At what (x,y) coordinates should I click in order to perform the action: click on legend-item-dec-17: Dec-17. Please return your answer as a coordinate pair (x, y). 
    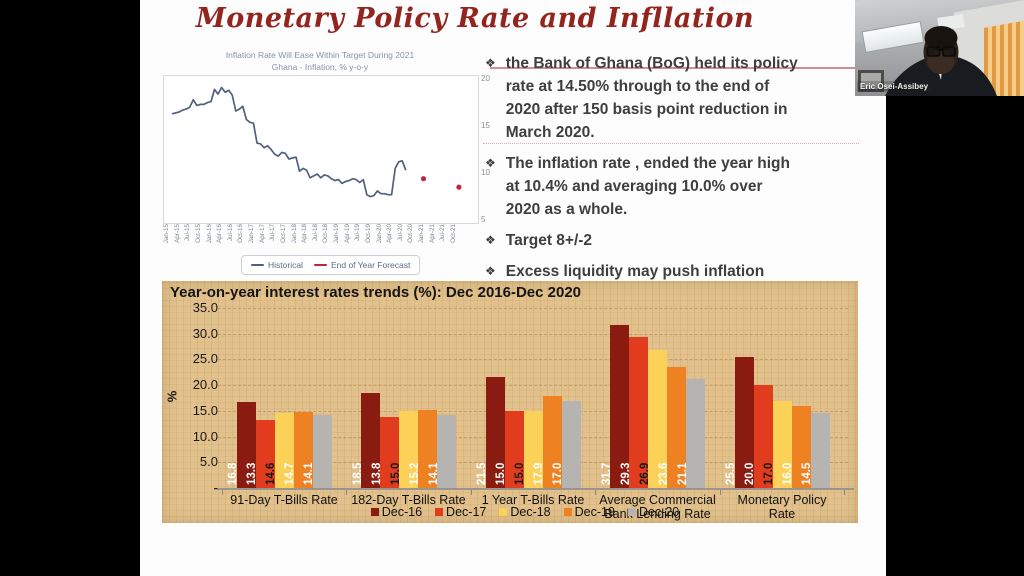
    Looking at the image, I should click on (460, 512).